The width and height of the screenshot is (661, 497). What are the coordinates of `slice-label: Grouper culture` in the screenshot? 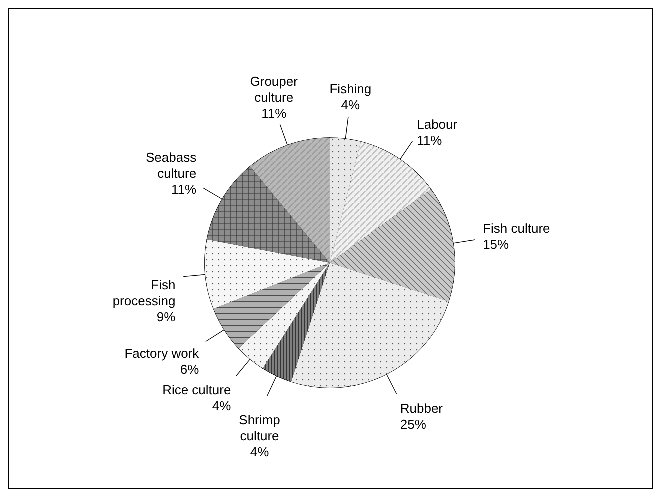 It's located at (274, 89).